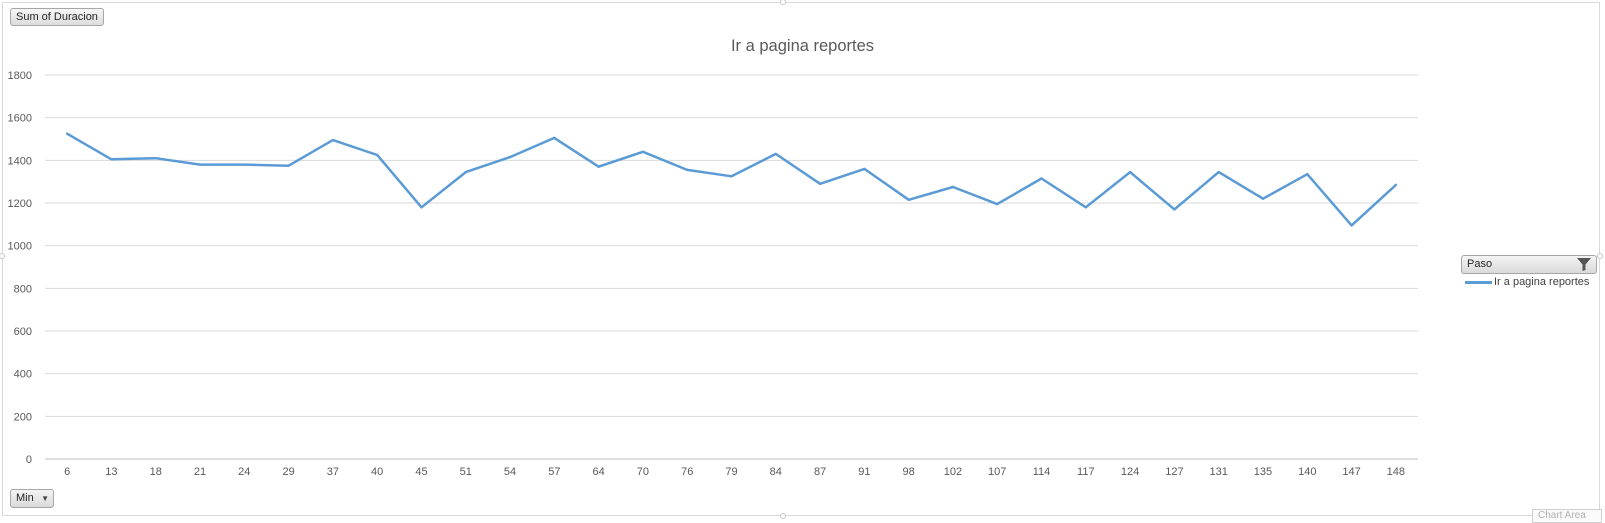 The width and height of the screenshot is (1605, 523). I want to click on x-tick-label: 140, so click(1307, 472).